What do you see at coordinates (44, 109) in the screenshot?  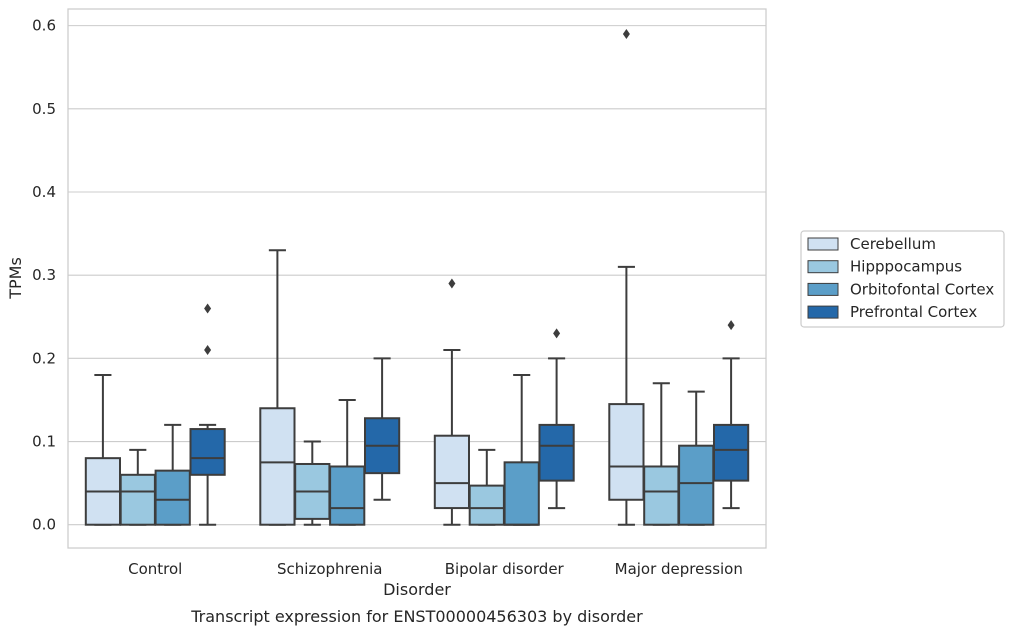 I see `y-tick-label: 0.5` at bounding box center [44, 109].